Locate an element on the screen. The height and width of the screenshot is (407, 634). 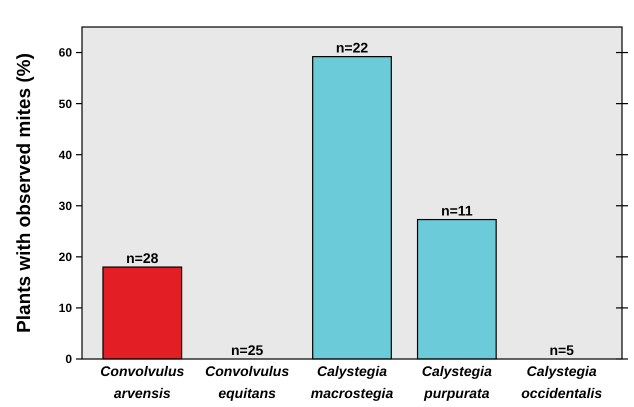
annotation: n=22 is located at coordinates (352, 48).